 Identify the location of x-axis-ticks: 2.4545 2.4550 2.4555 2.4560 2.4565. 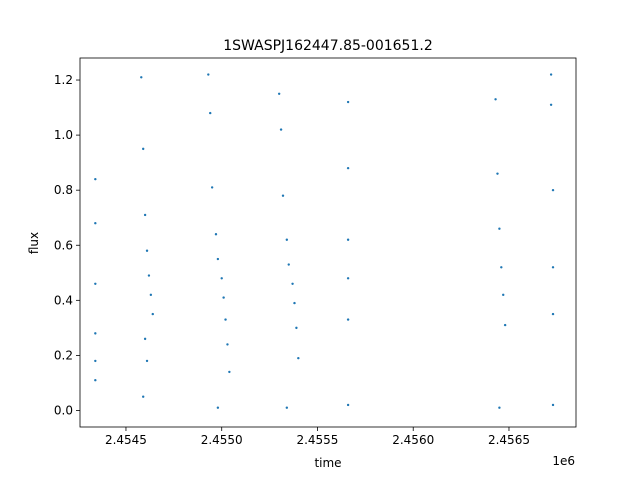
(317, 437).